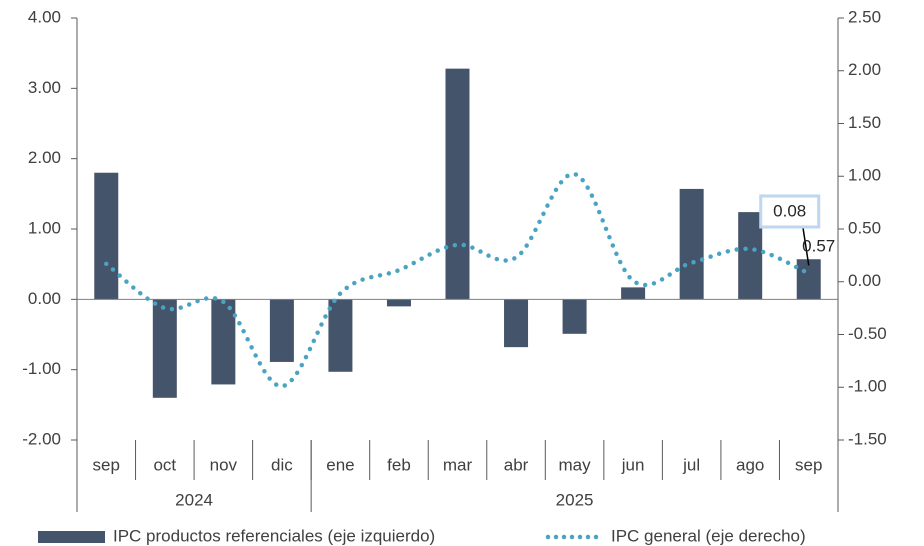 The image size is (924, 546). Describe the element at coordinates (691, 464) in the screenshot. I see `x-tick-label: jul` at that location.